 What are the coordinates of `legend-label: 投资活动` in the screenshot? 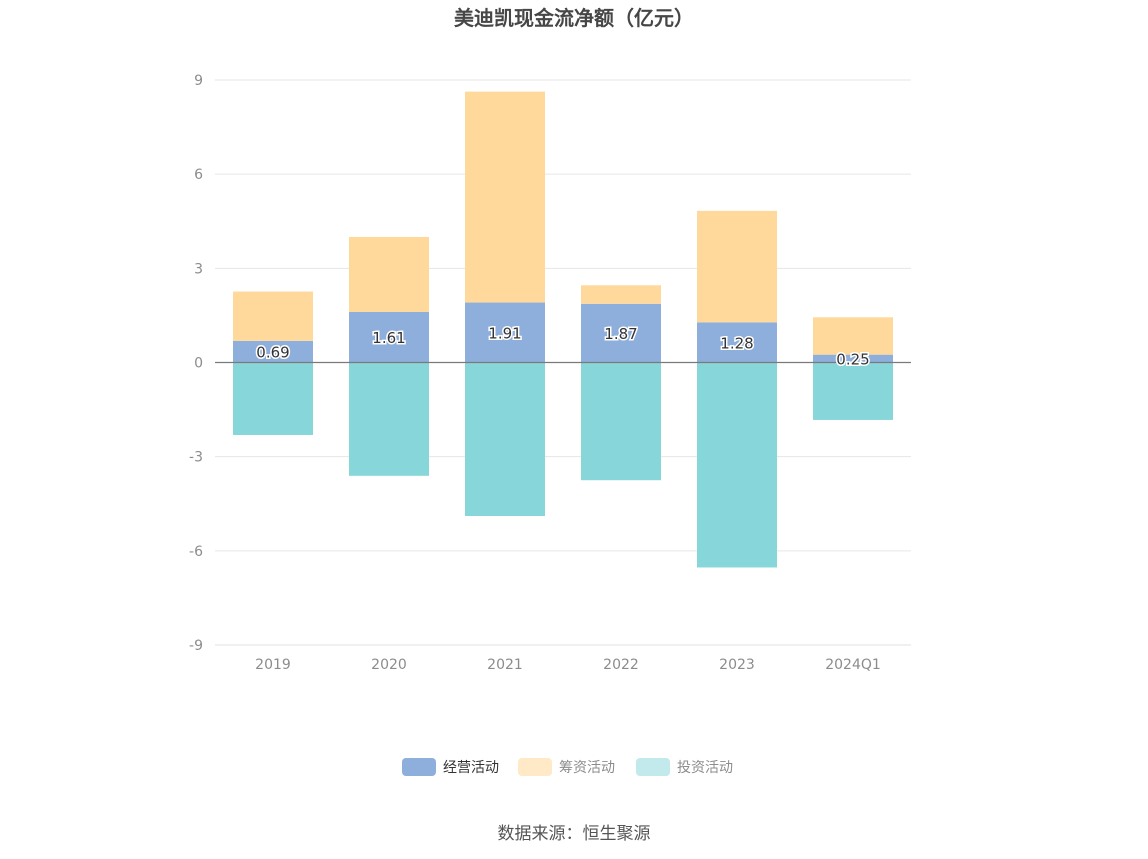 It's located at (705, 768).